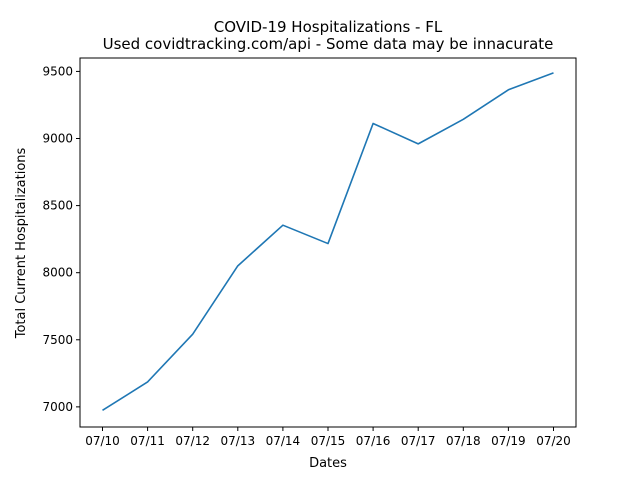  Describe the element at coordinates (57, 139) in the screenshot. I see `y-tick-label: 9000` at that location.